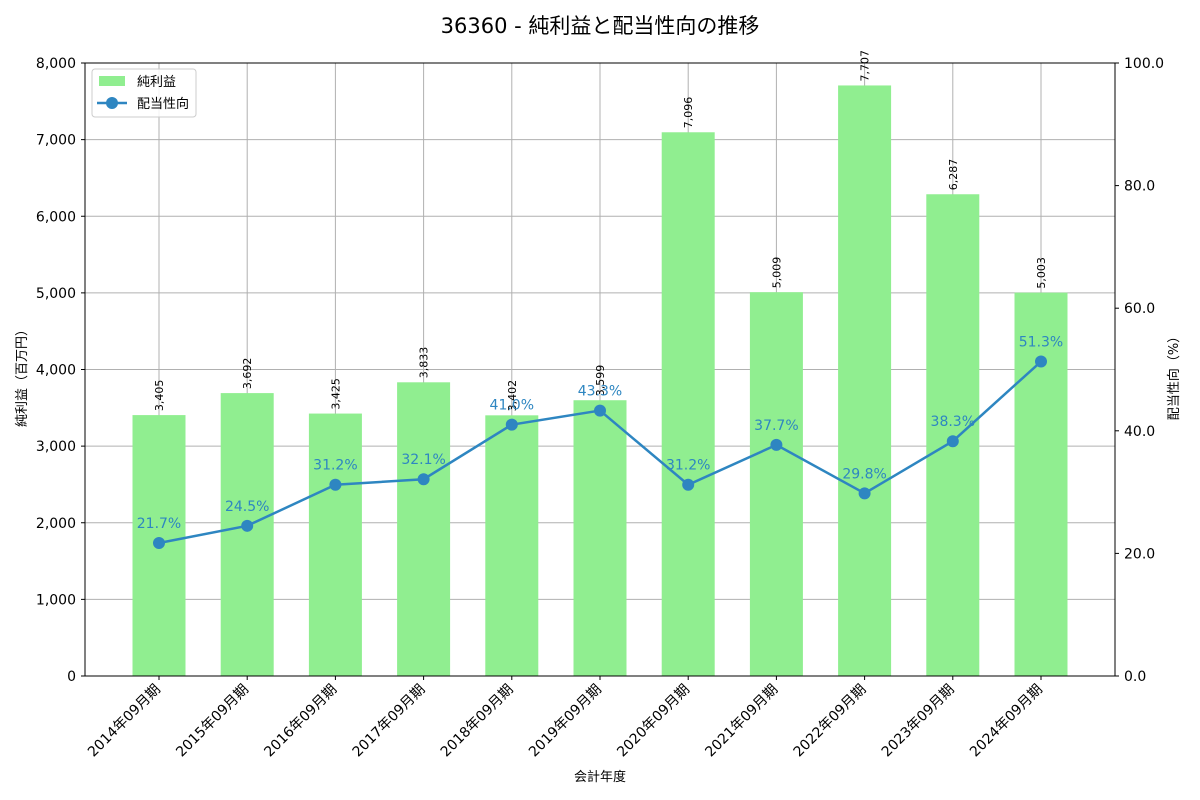  What do you see at coordinates (247, 374) in the screenshot?
I see `bar-value-label: 3,692` at bounding box center [247, 374].